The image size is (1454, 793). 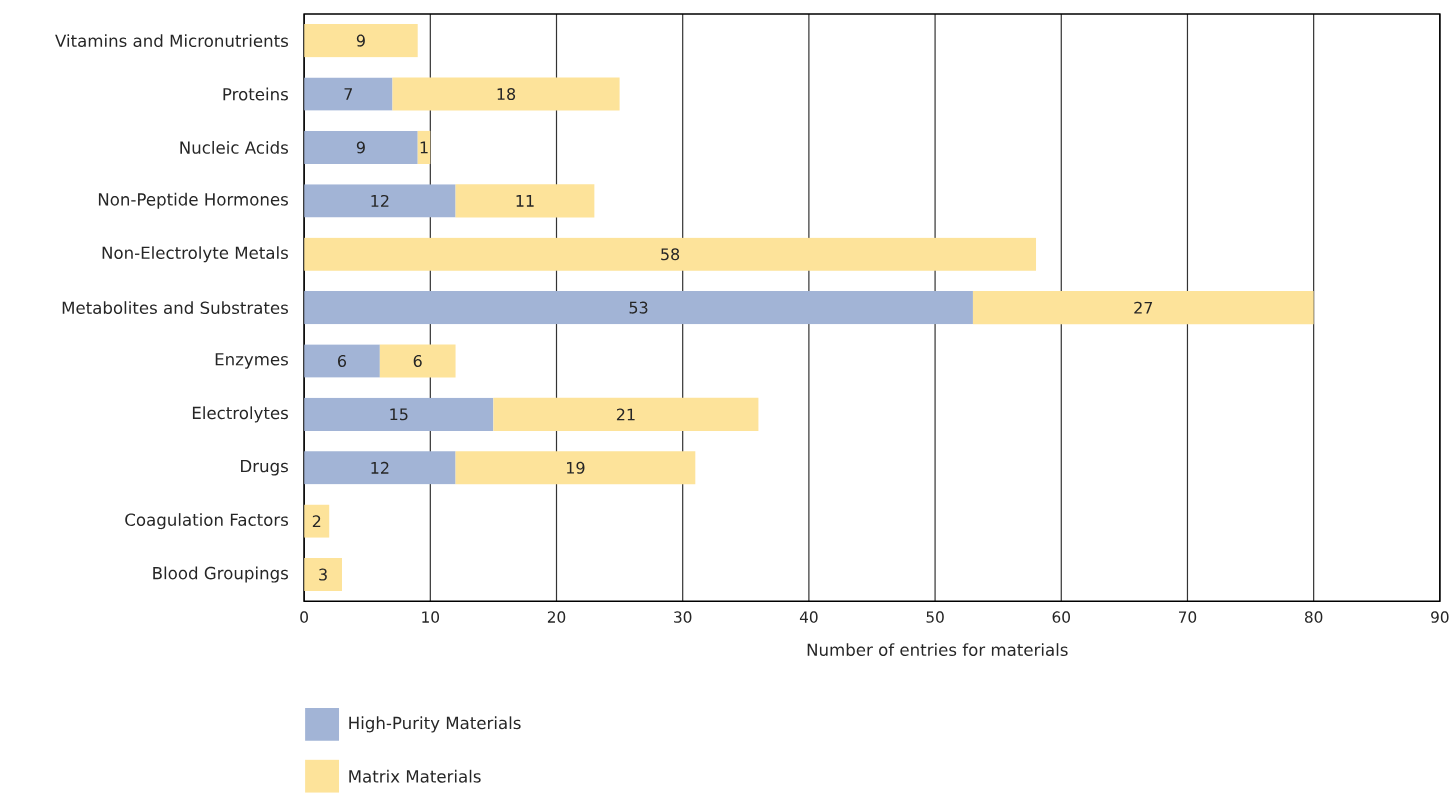 What do you see at coordinates (240, 414) in the screenshot?
I see `y-tick-label: Electrolytes` at bounding box center [240, 414].